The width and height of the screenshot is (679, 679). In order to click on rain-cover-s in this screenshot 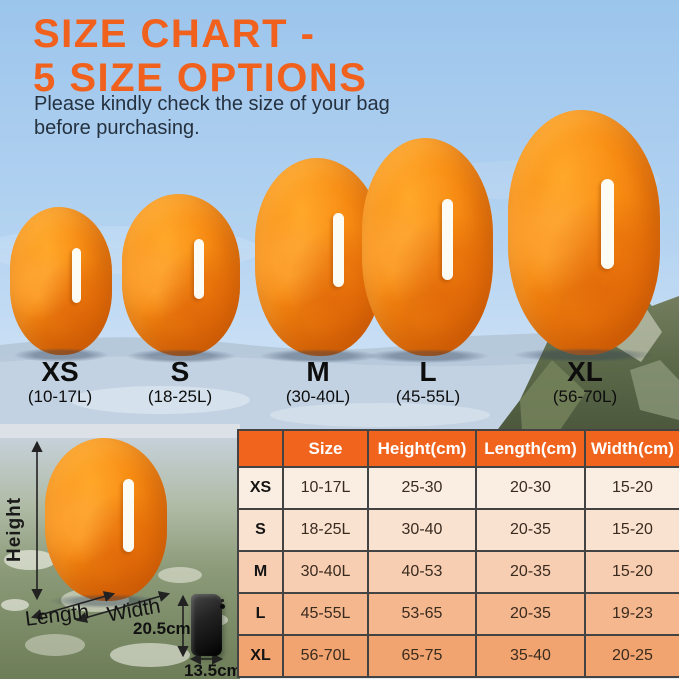, I will do `click(181, 278)`.